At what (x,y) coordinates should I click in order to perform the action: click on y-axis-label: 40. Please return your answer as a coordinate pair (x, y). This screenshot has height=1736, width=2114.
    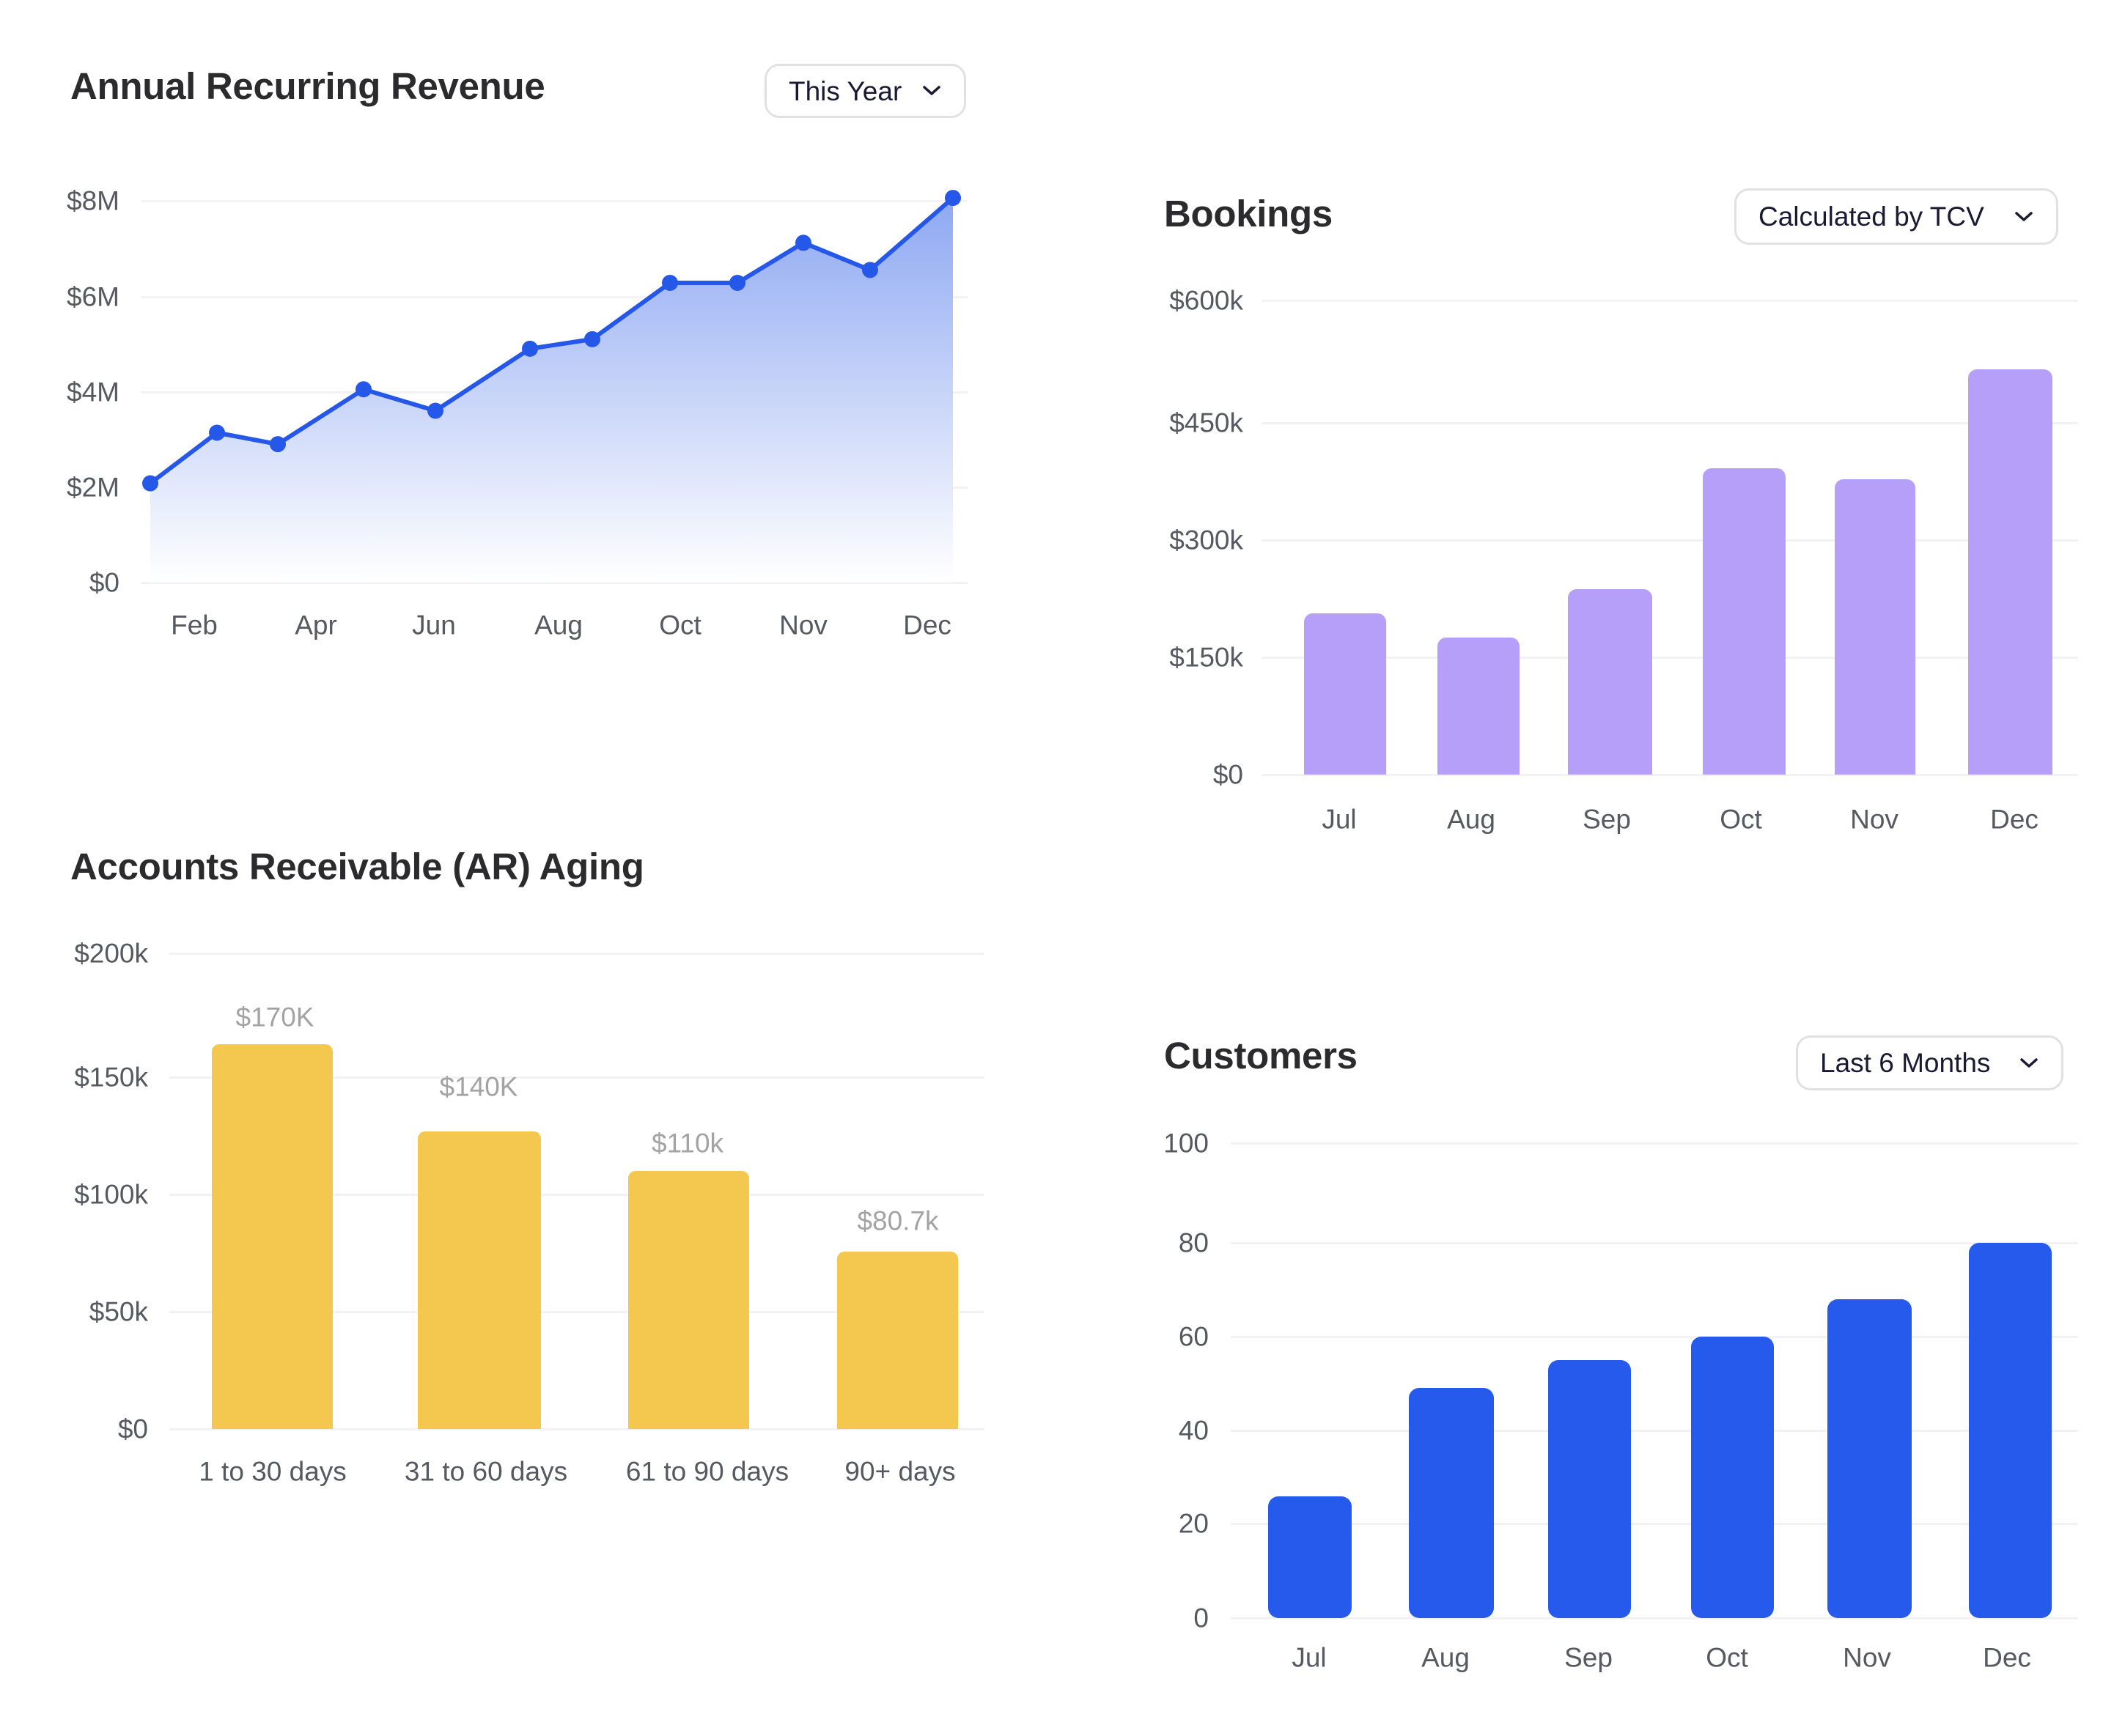
    Looking at the image, I should click on (1194, 1430).